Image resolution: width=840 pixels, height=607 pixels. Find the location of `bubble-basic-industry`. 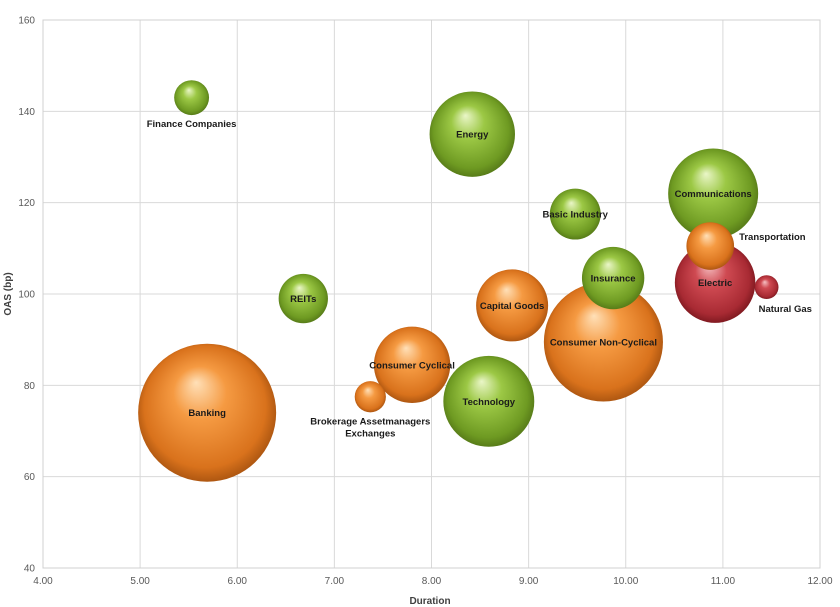

bubble-basic-industry is located at coordinates (575, 214).